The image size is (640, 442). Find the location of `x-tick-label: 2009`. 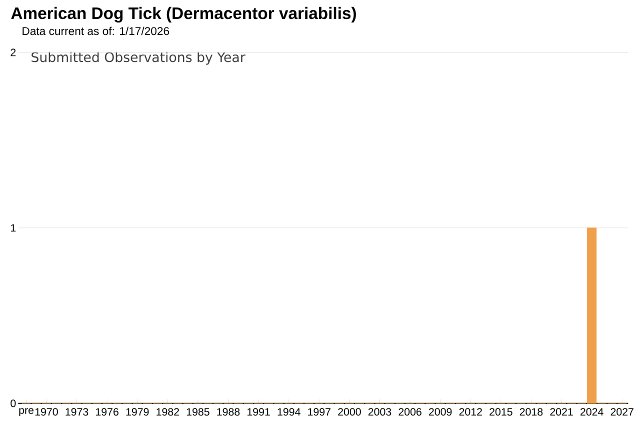

x-tick-label: 2009 is located at coordinates (440, 412).